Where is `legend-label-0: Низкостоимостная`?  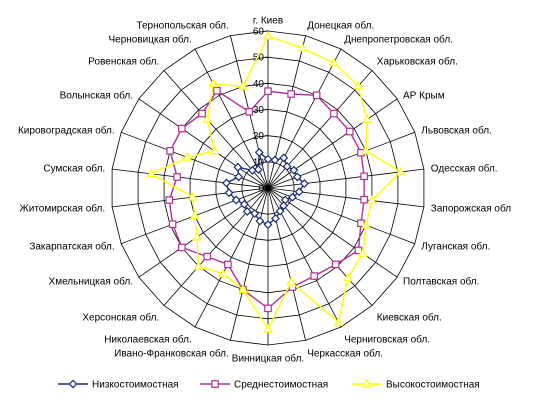
legend-label-0: Низкостоимостная is located at coordinates (135, 385).